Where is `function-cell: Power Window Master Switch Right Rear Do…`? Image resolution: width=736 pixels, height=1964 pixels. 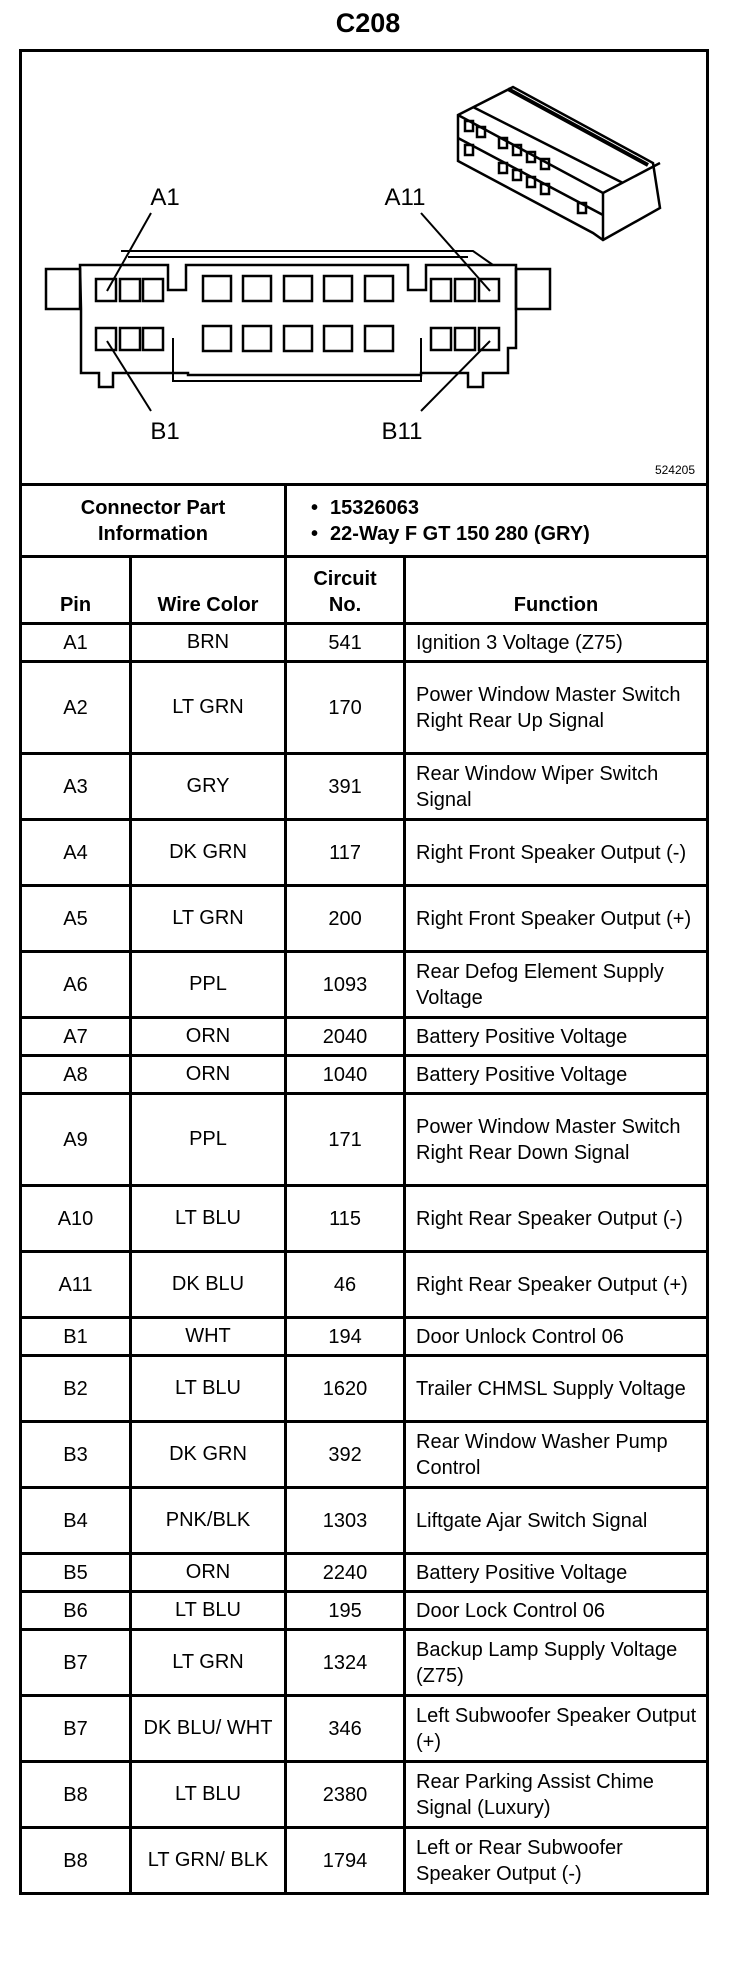
function-cell: Power Window Master Switch Right Rear Do… is located at coordinates (556, 1139).